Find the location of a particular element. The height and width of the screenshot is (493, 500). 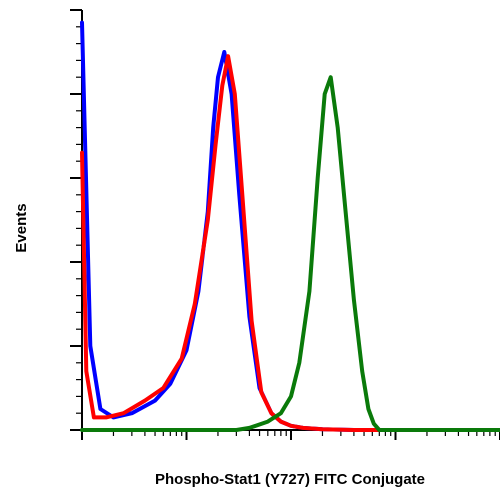

y-axis-title: Events is located at coordinates (21, 227).